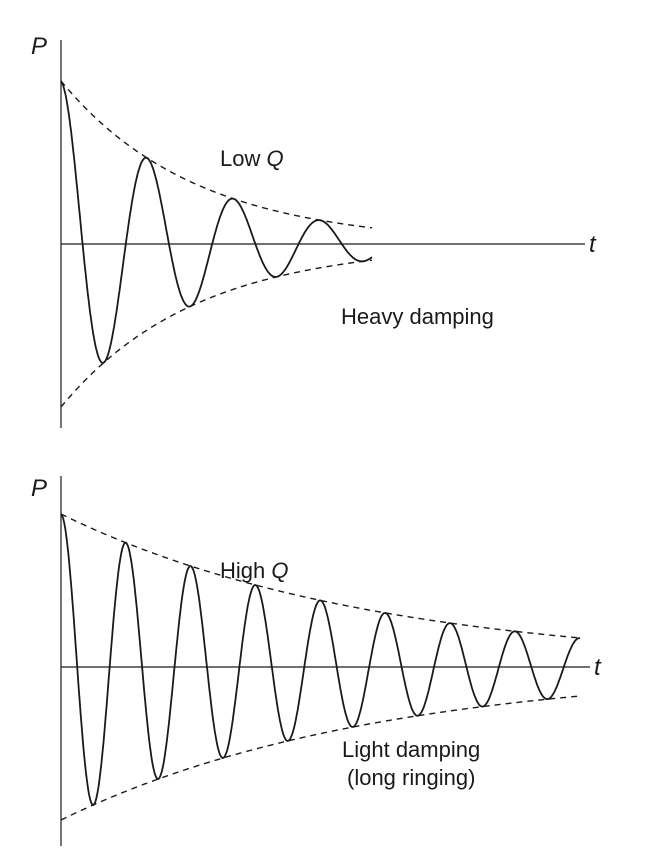 This screenshot has width=646, height=848. Describe the element at coordinates (417, 316) in the screenshot. I see `damping-label: Heavy damping` at that location.